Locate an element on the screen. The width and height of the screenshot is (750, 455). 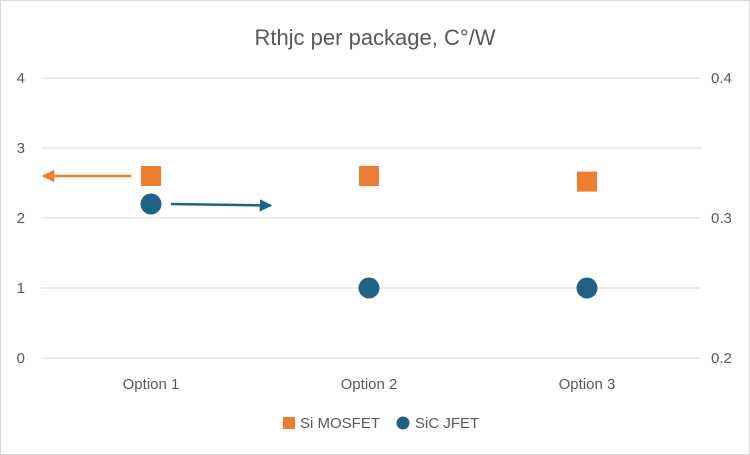
legend-marker-square is located at coordinates (289, 423).